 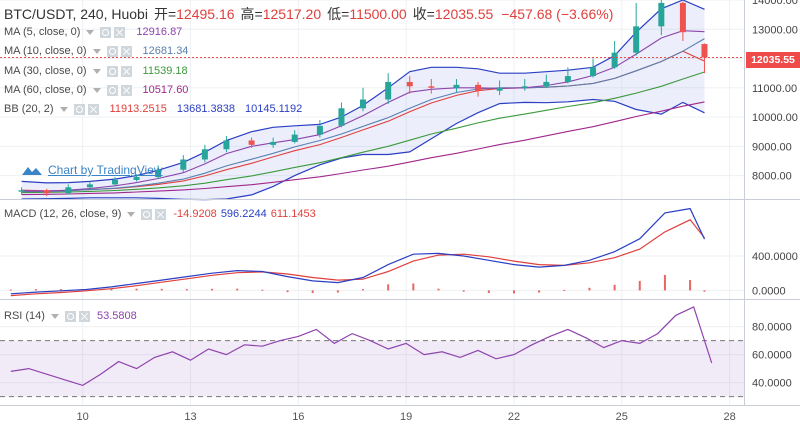 I want to click on indicator-legend: MA (30, close, 0) 11539.18, so click(x=96, y=71).